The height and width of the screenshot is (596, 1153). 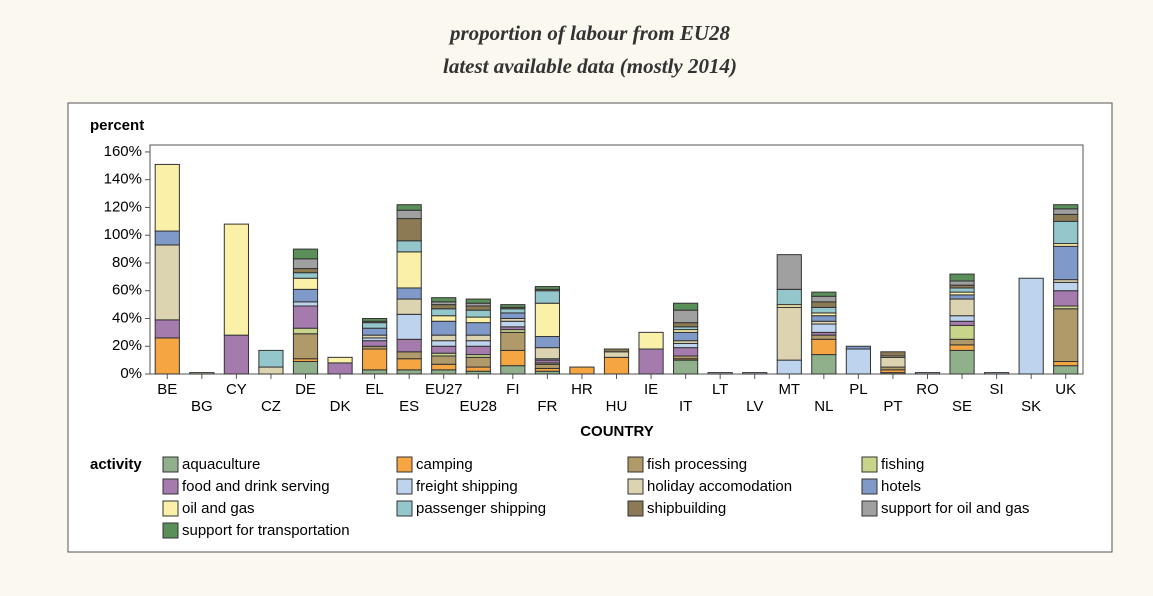 I want to click on x-tick-label: RO, so click(x=927, y=389).